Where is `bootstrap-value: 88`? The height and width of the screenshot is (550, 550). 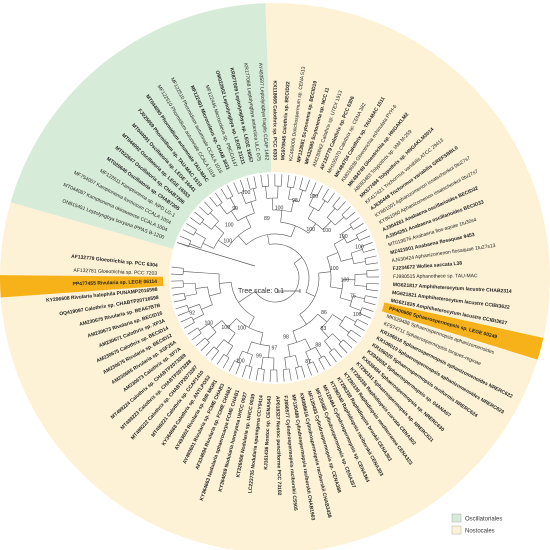
bootstrap-value: 88 is located at coordinates (318, 346).